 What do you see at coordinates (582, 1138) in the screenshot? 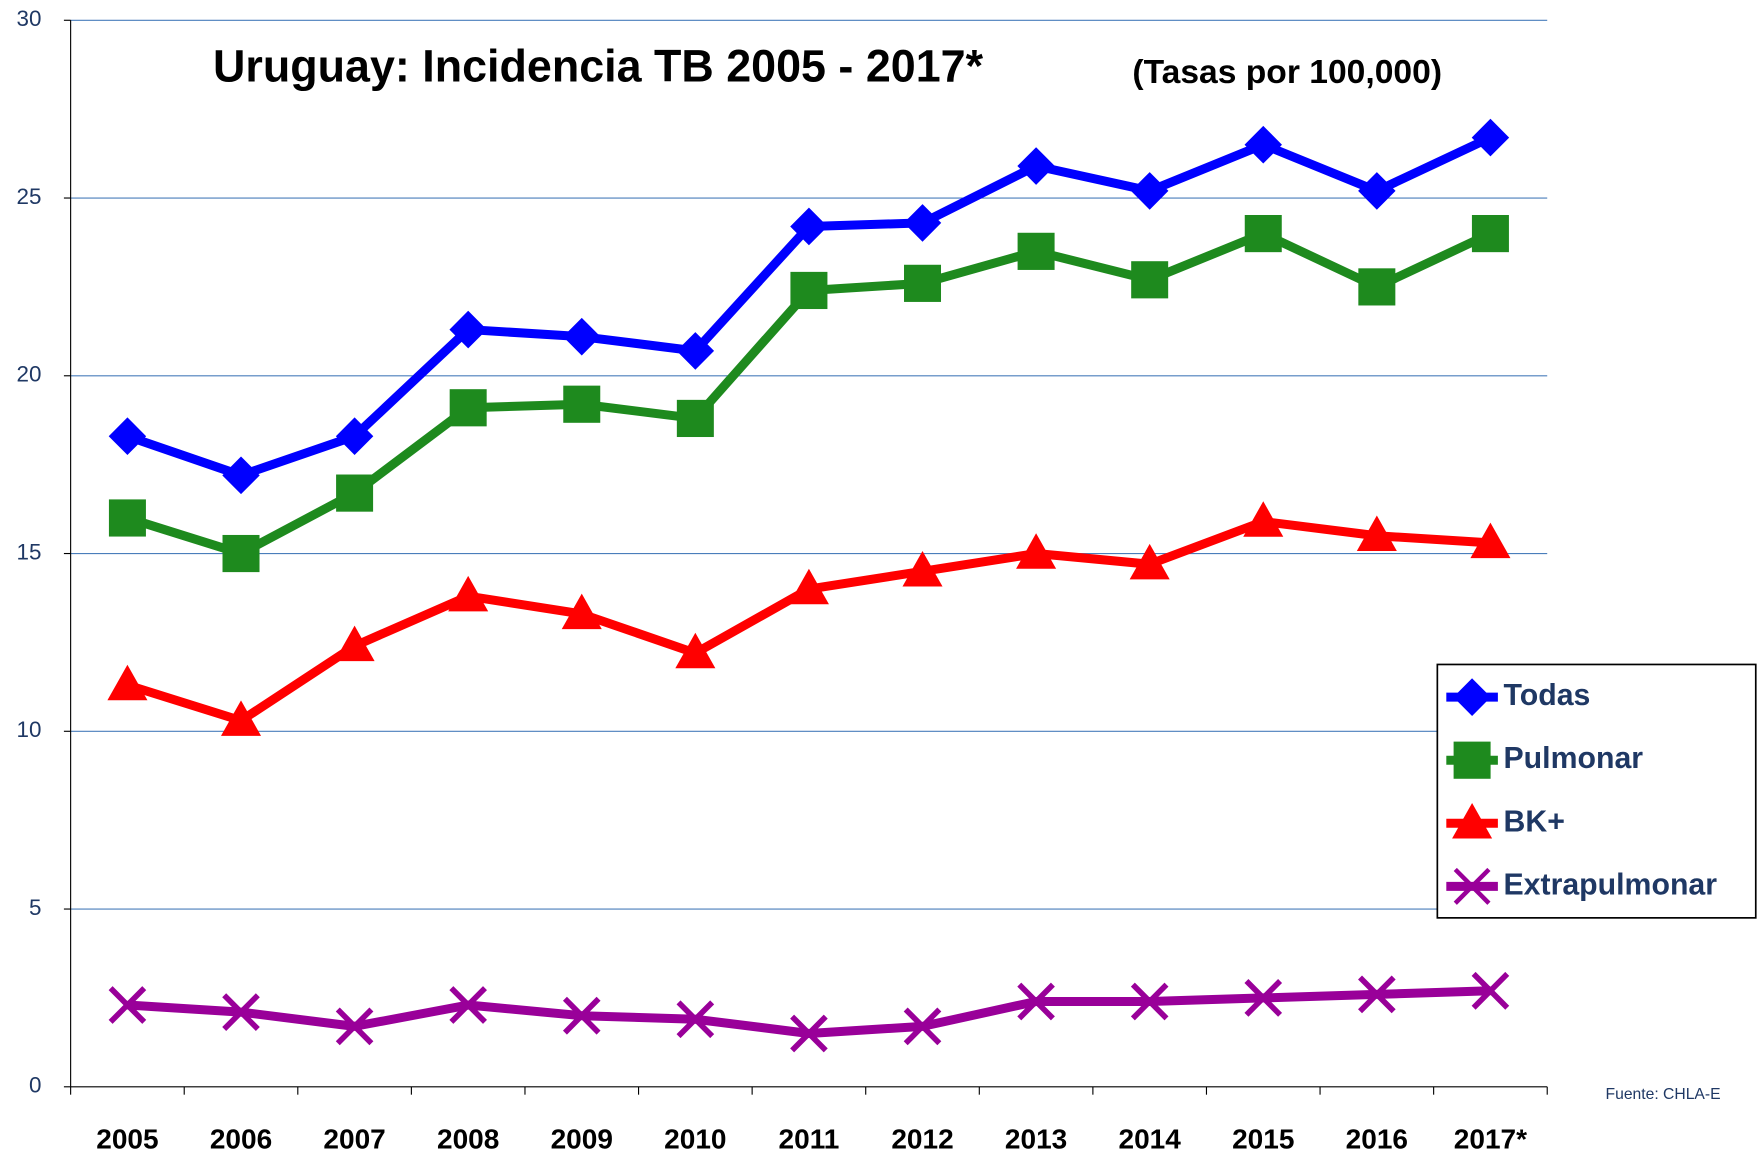
I see `x-tick-label: 2009` at bounding box center [582, 1138].